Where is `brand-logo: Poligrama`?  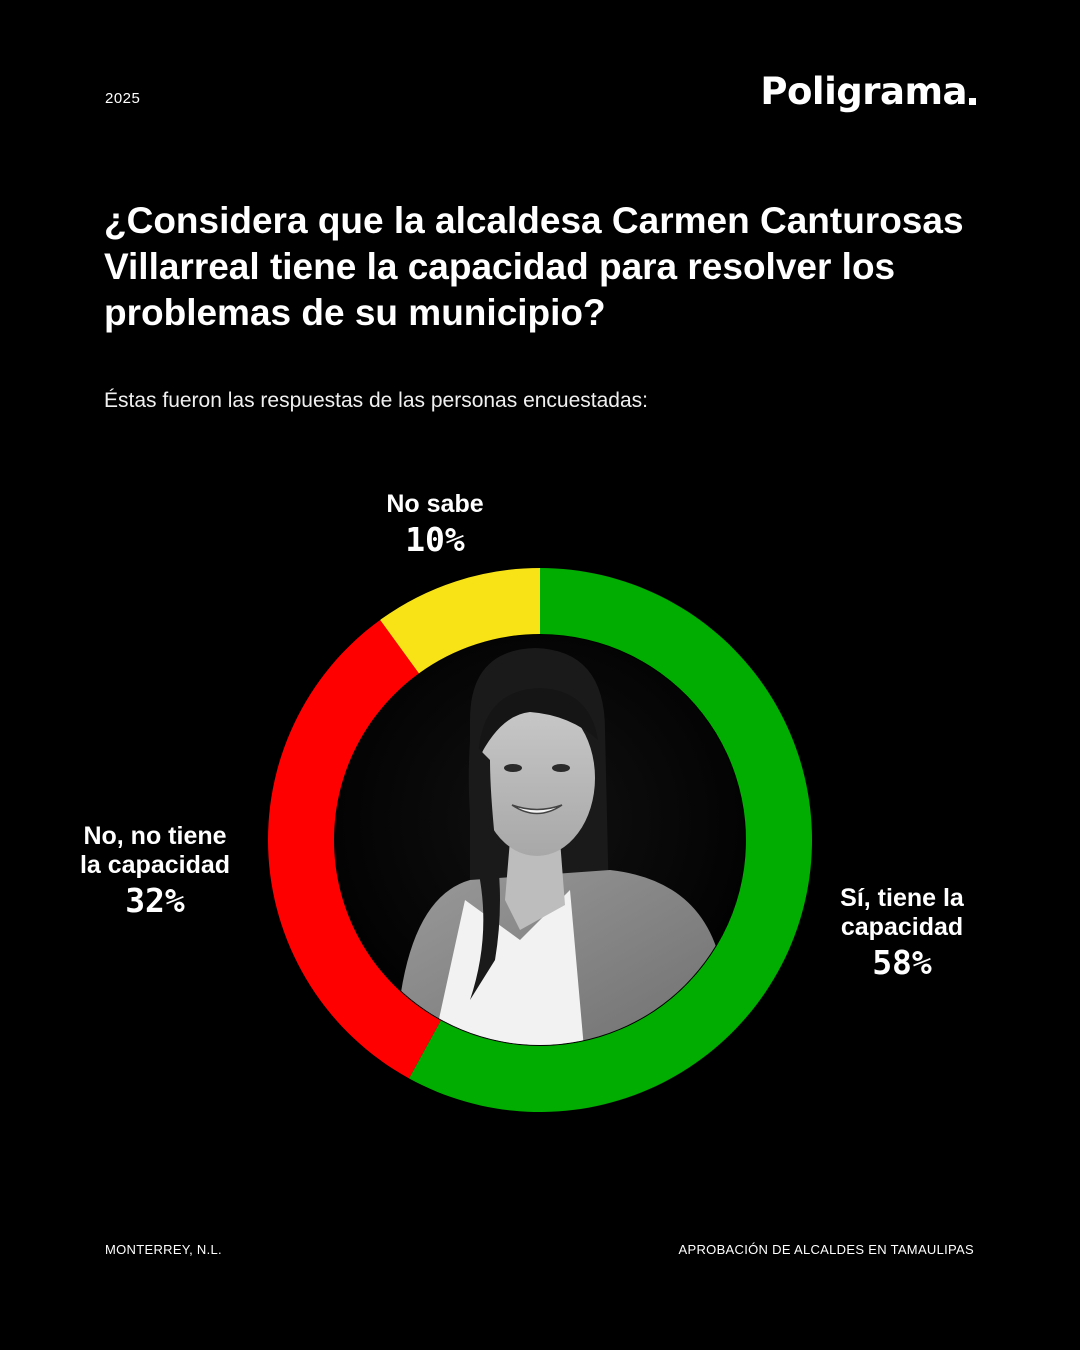
brand-logo: Poligrama is located at coordinates (868, 91).